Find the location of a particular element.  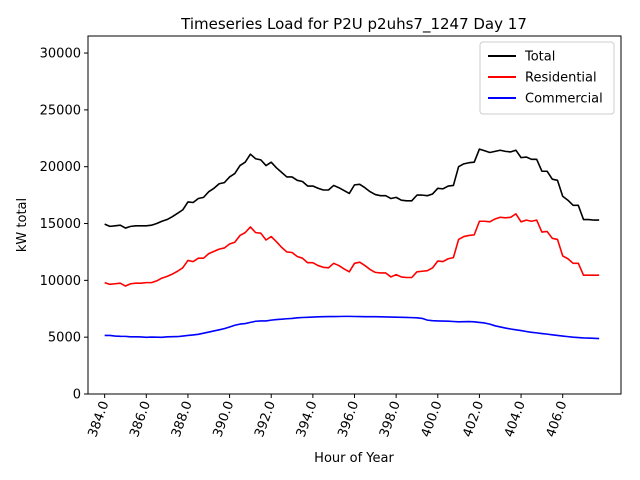

legend-box is located at coordinates (547, 78).